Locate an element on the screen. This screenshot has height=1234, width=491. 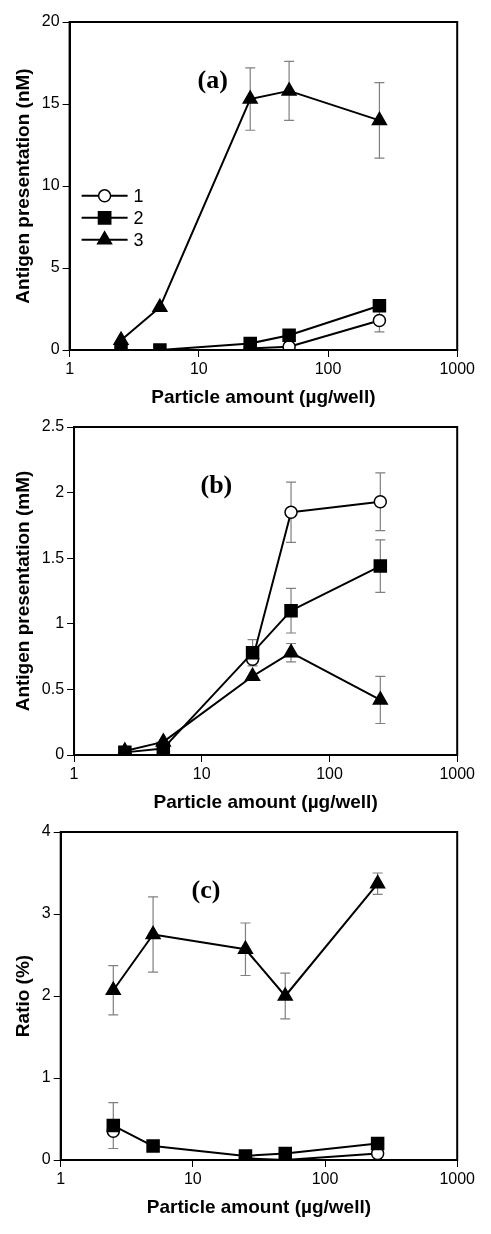
x-tick-label: 1 is located at coordinates (74, 774).